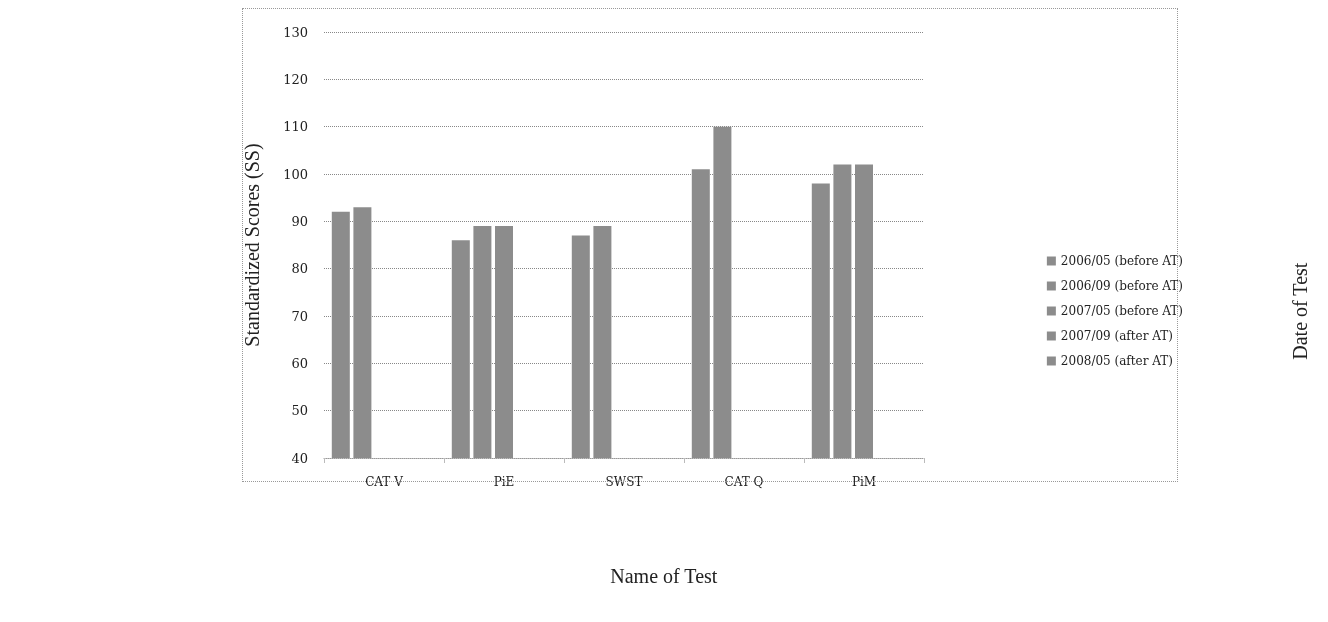 This screenshot has width=1328, height=622. What do you see at coordinates (295, 32) in the screenshot?
I see `y-tick-label: 130` at bounding box center [295, 32].